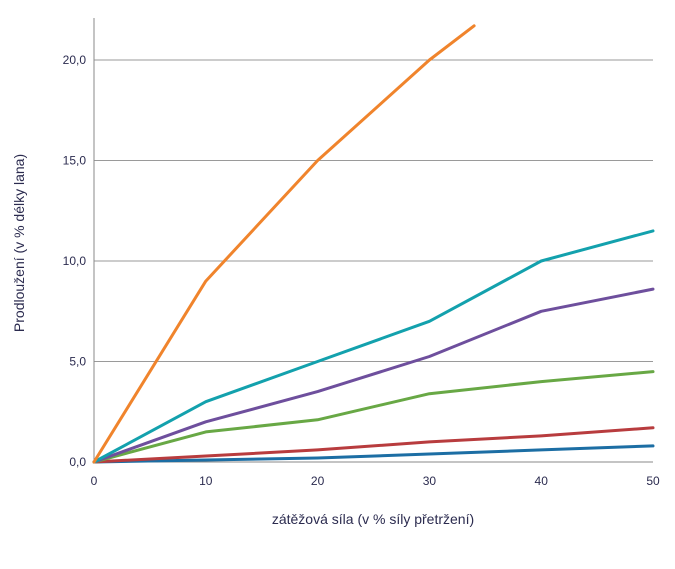 Image resolution: width=675 pixels, height=569 pixels. I want to click on x-axis-title: zátěžová síla (v % síly přetržení), so click(373, 519).